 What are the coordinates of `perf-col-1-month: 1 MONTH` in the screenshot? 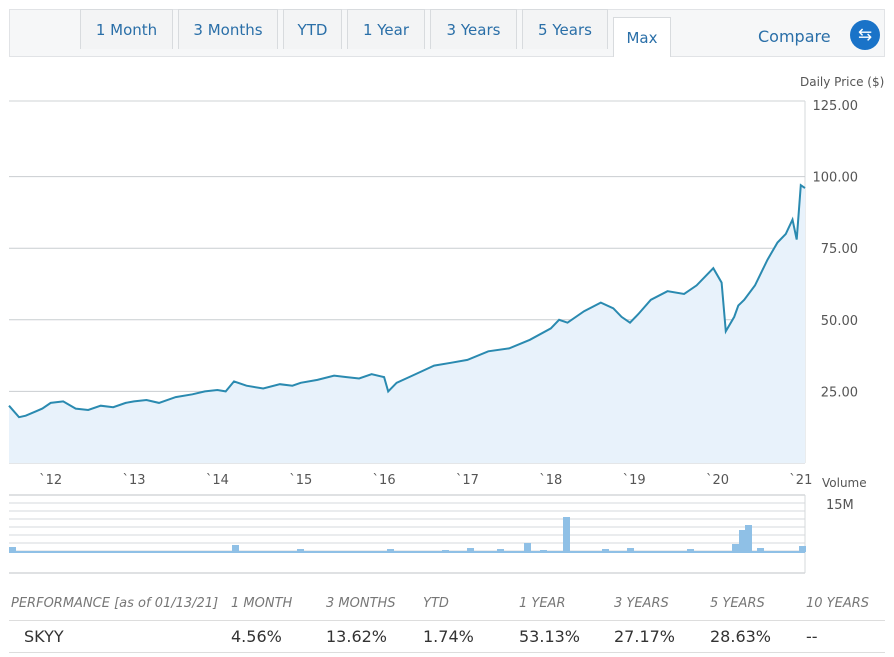 It's located at (262, 603).